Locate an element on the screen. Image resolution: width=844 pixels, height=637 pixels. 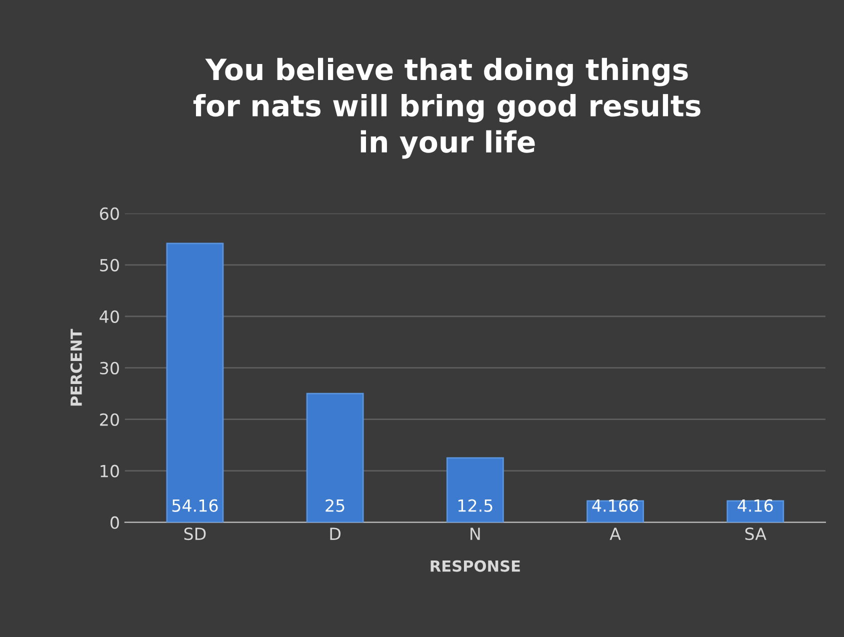
data-label: 54.16 is located at coordinates (195, 505).